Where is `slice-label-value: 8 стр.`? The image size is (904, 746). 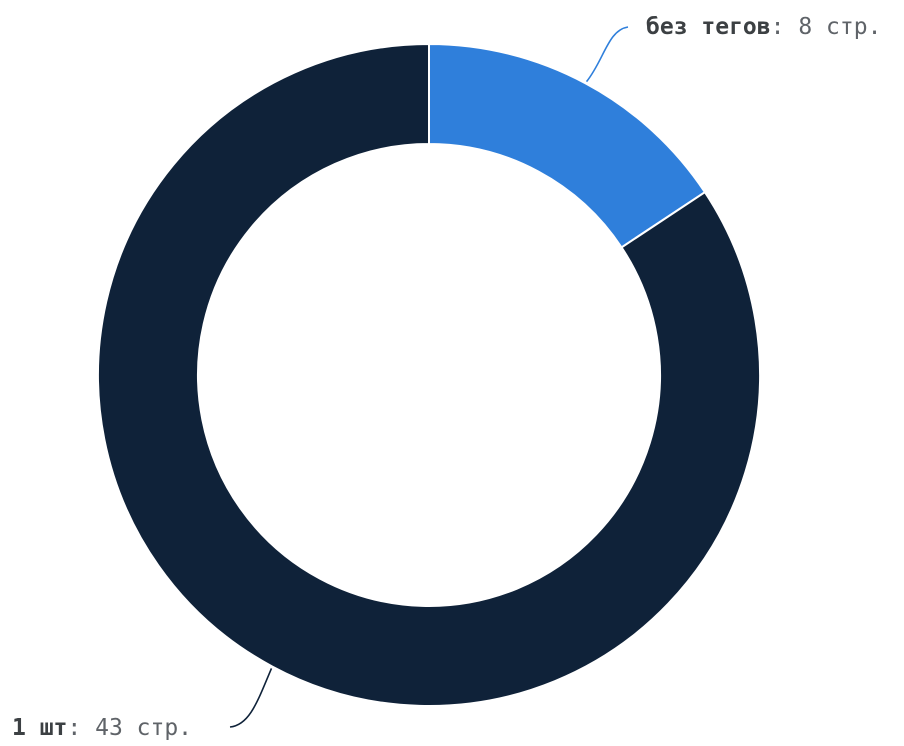 slice-label-value: 8 стр. is located at coordinates (839, 27).